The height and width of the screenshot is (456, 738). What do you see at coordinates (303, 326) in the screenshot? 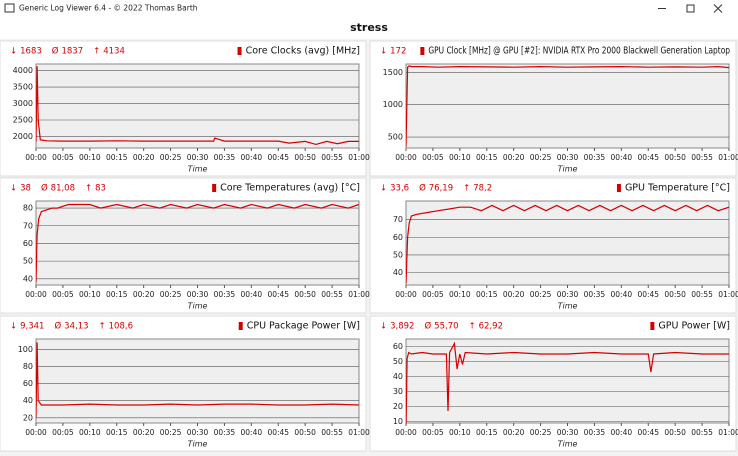
I see `chart-title: CPU Package Power [W]` at bounding box center [303, 326].